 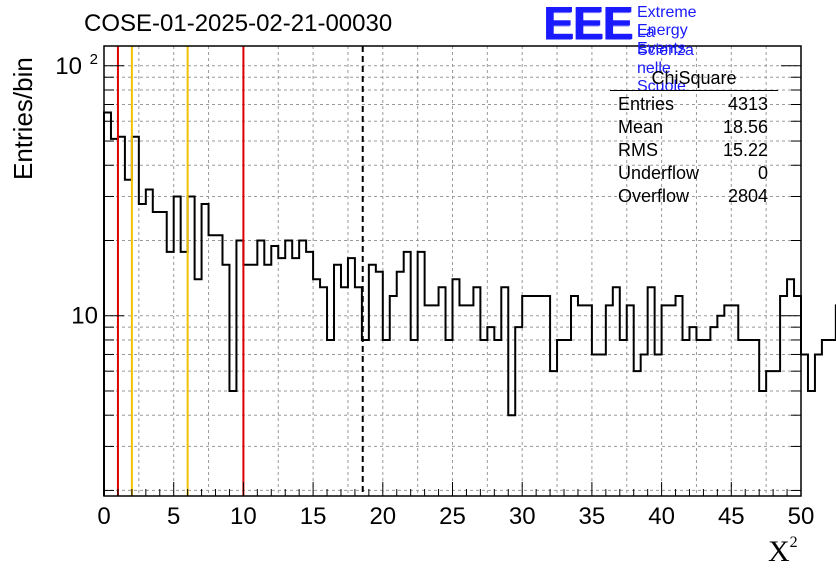 What do you see at coordinates (762, 173) in the screenshot?
I see `stats-value: 0` at bounding box center [762, 173].